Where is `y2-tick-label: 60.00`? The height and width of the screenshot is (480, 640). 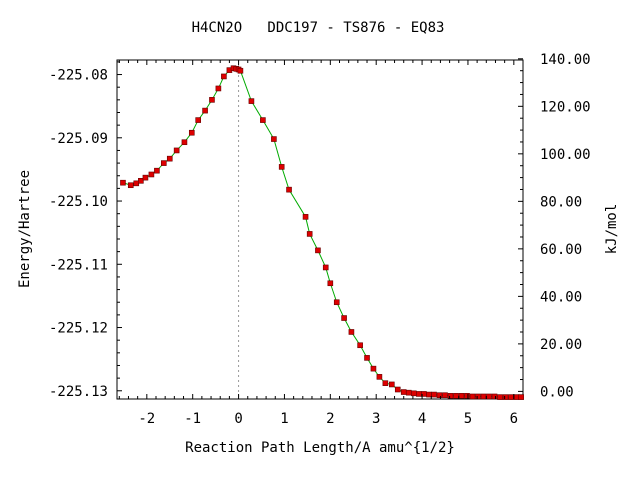
y2-tick-label: 60.00 is located at coordinates (561, 250).